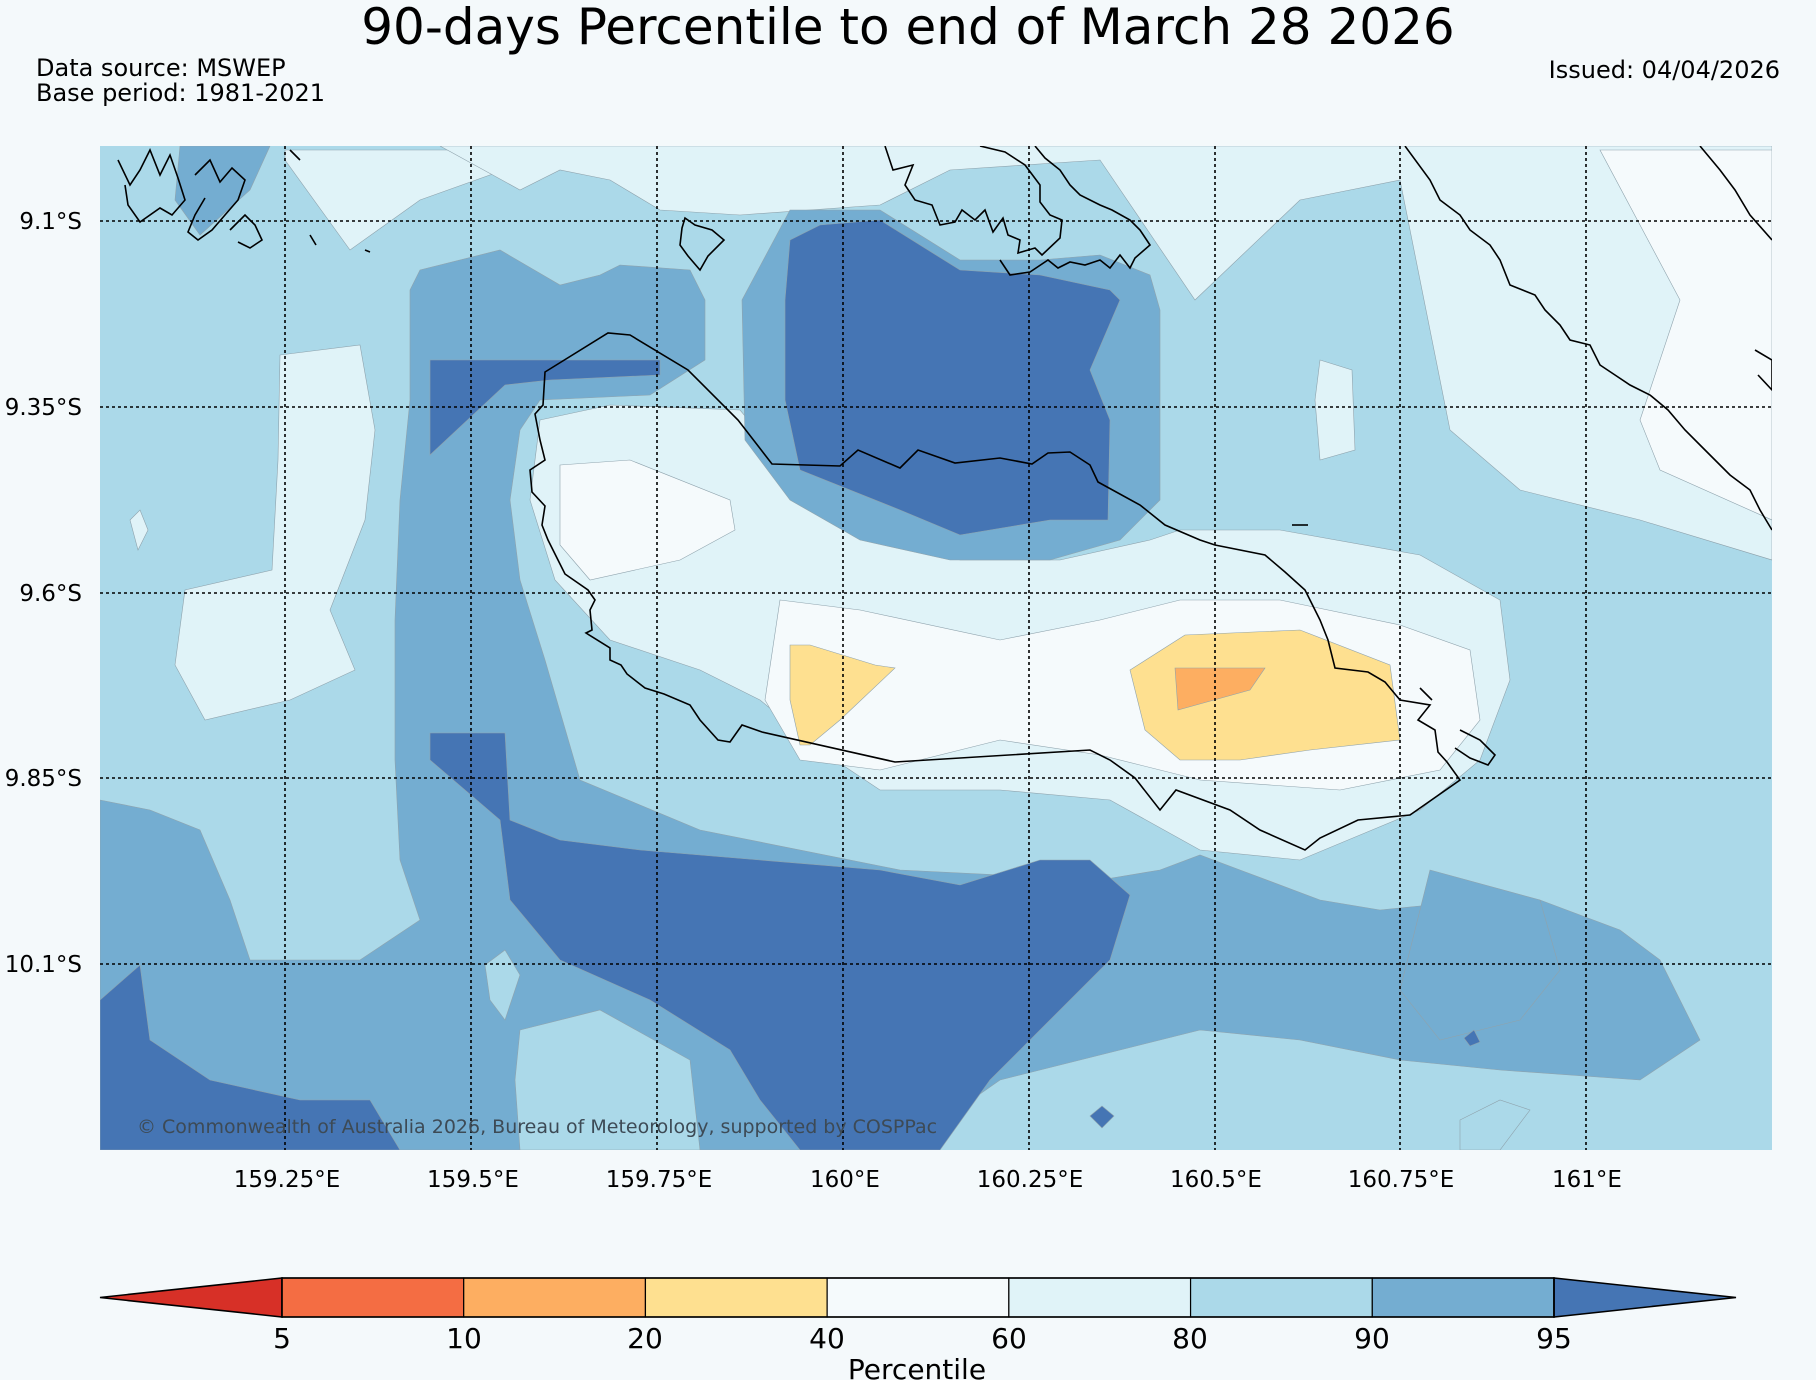 This screenshot has width=1816, height=1380. Describe the element at coordinates (973, 201) in the screenshot. I see `coastline-north-coast` at that location.